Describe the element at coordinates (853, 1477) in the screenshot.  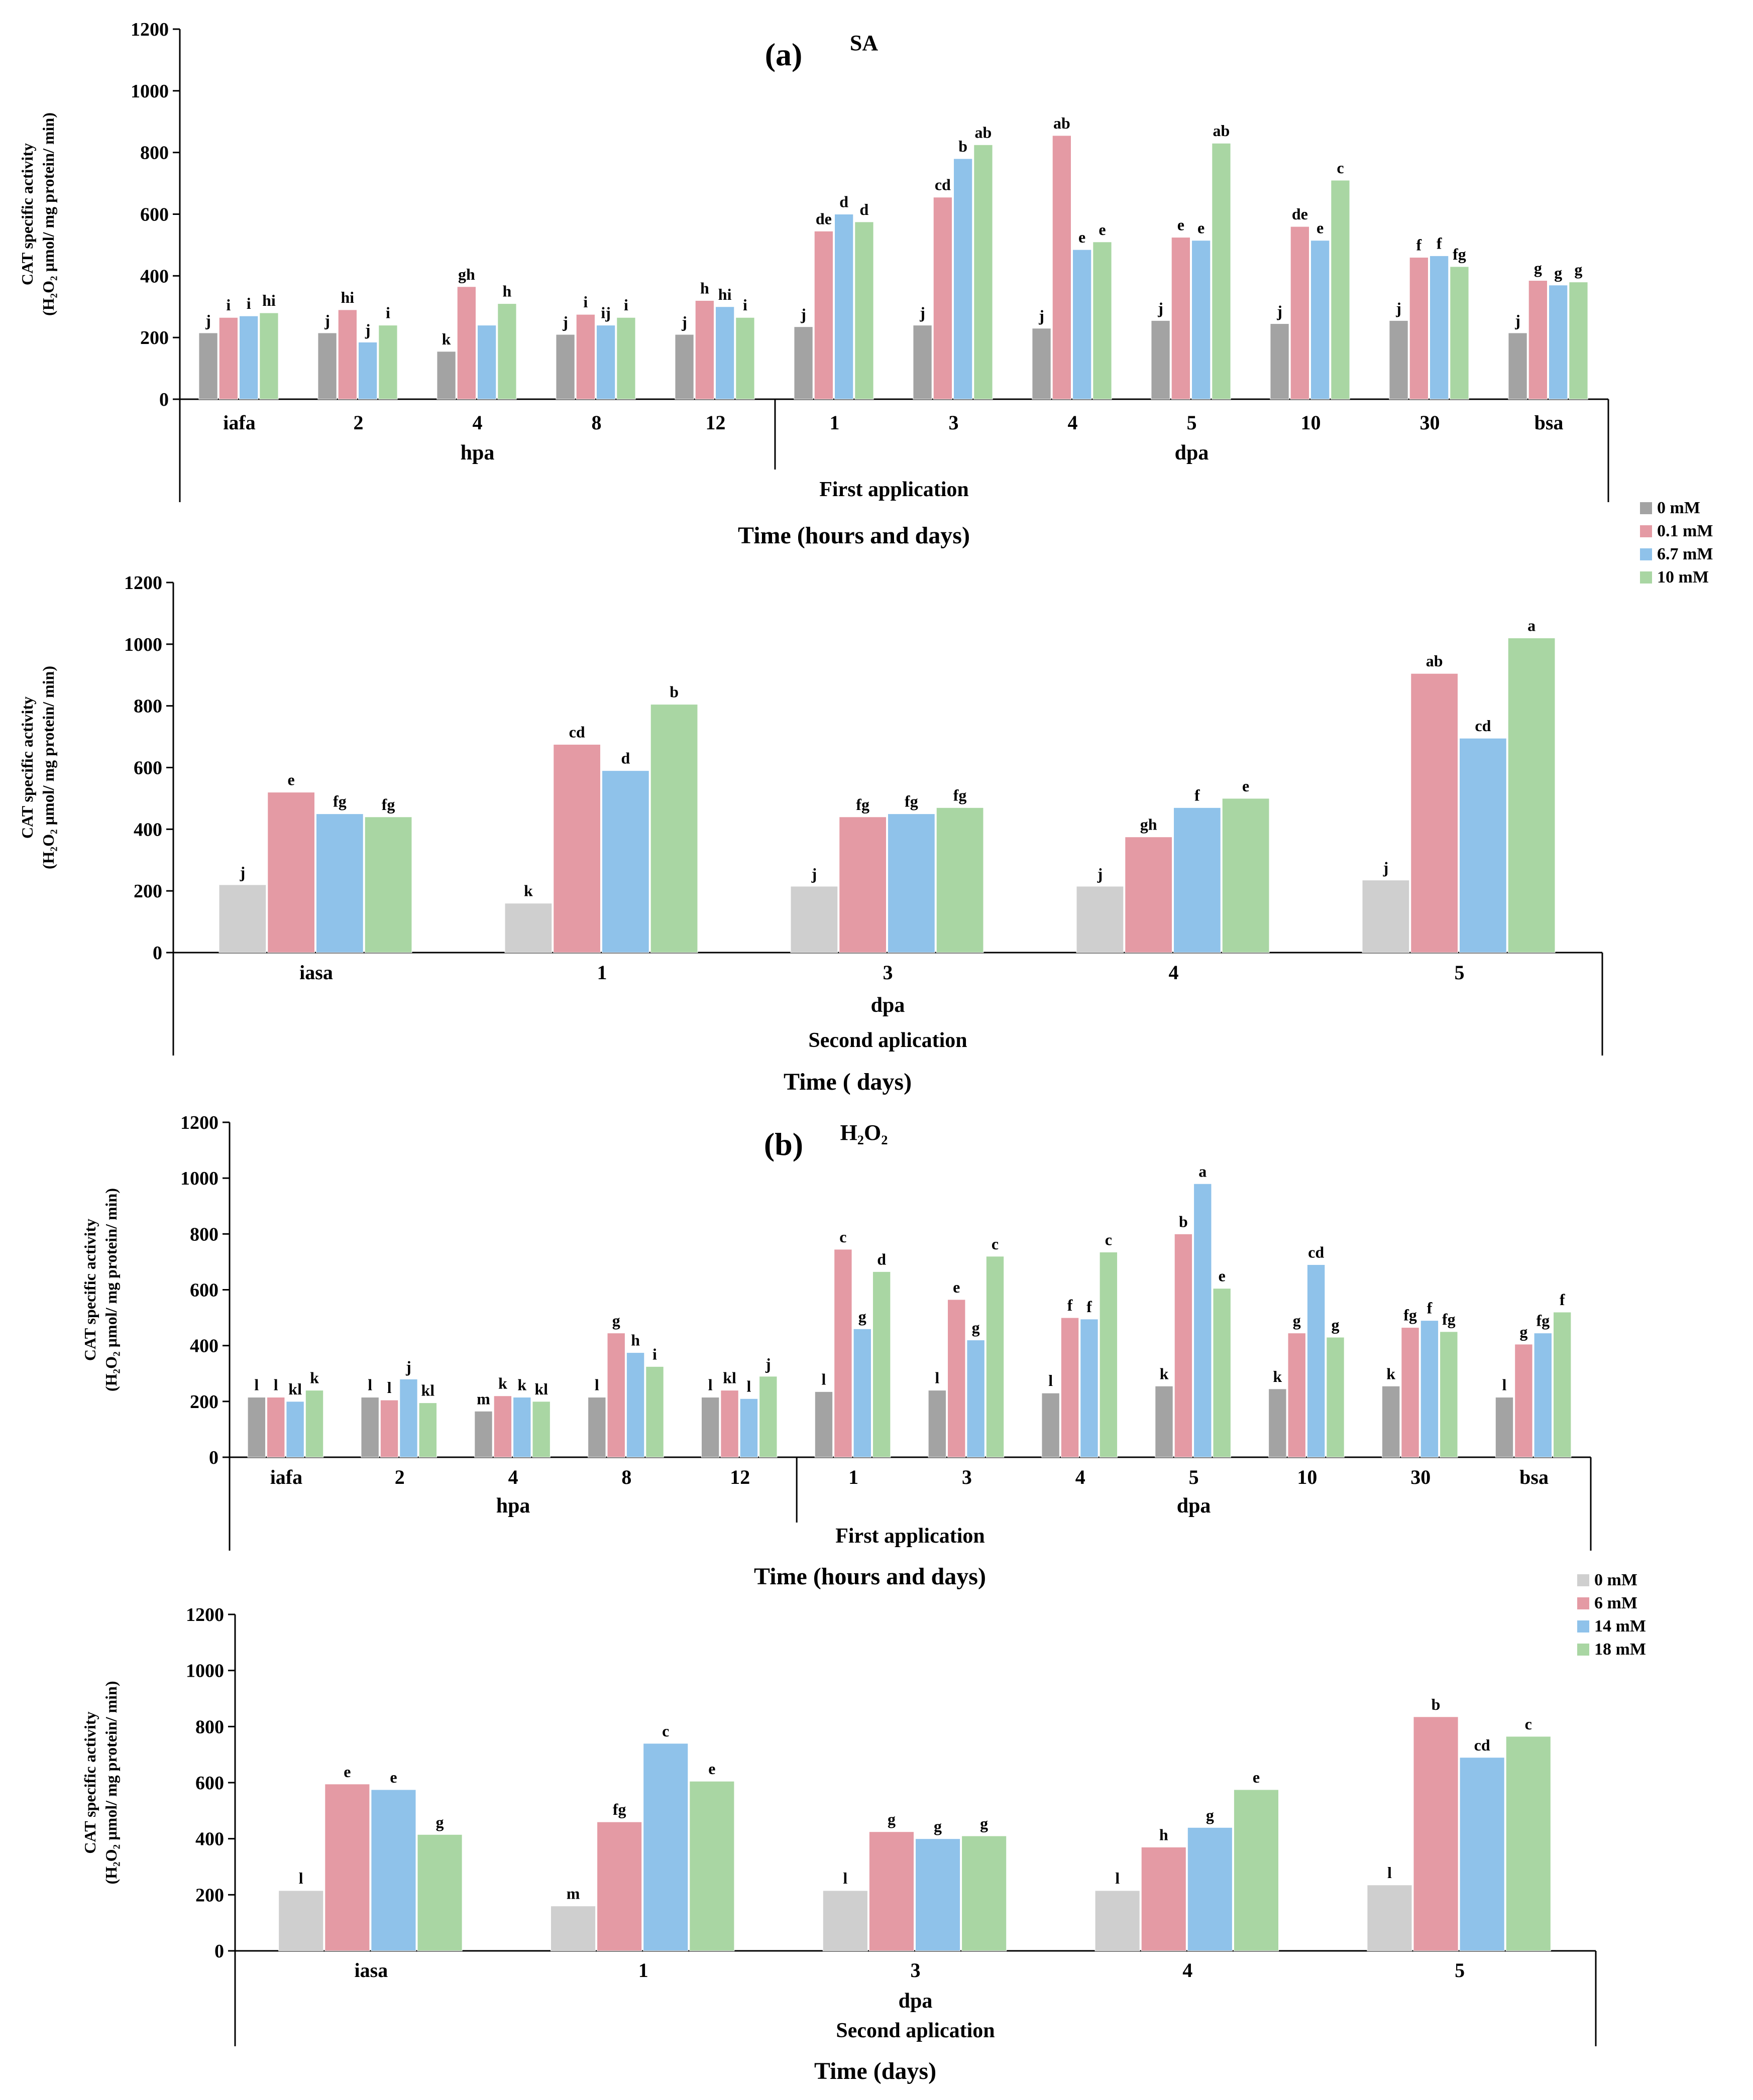
I see `x-category-label: 1` at that location.